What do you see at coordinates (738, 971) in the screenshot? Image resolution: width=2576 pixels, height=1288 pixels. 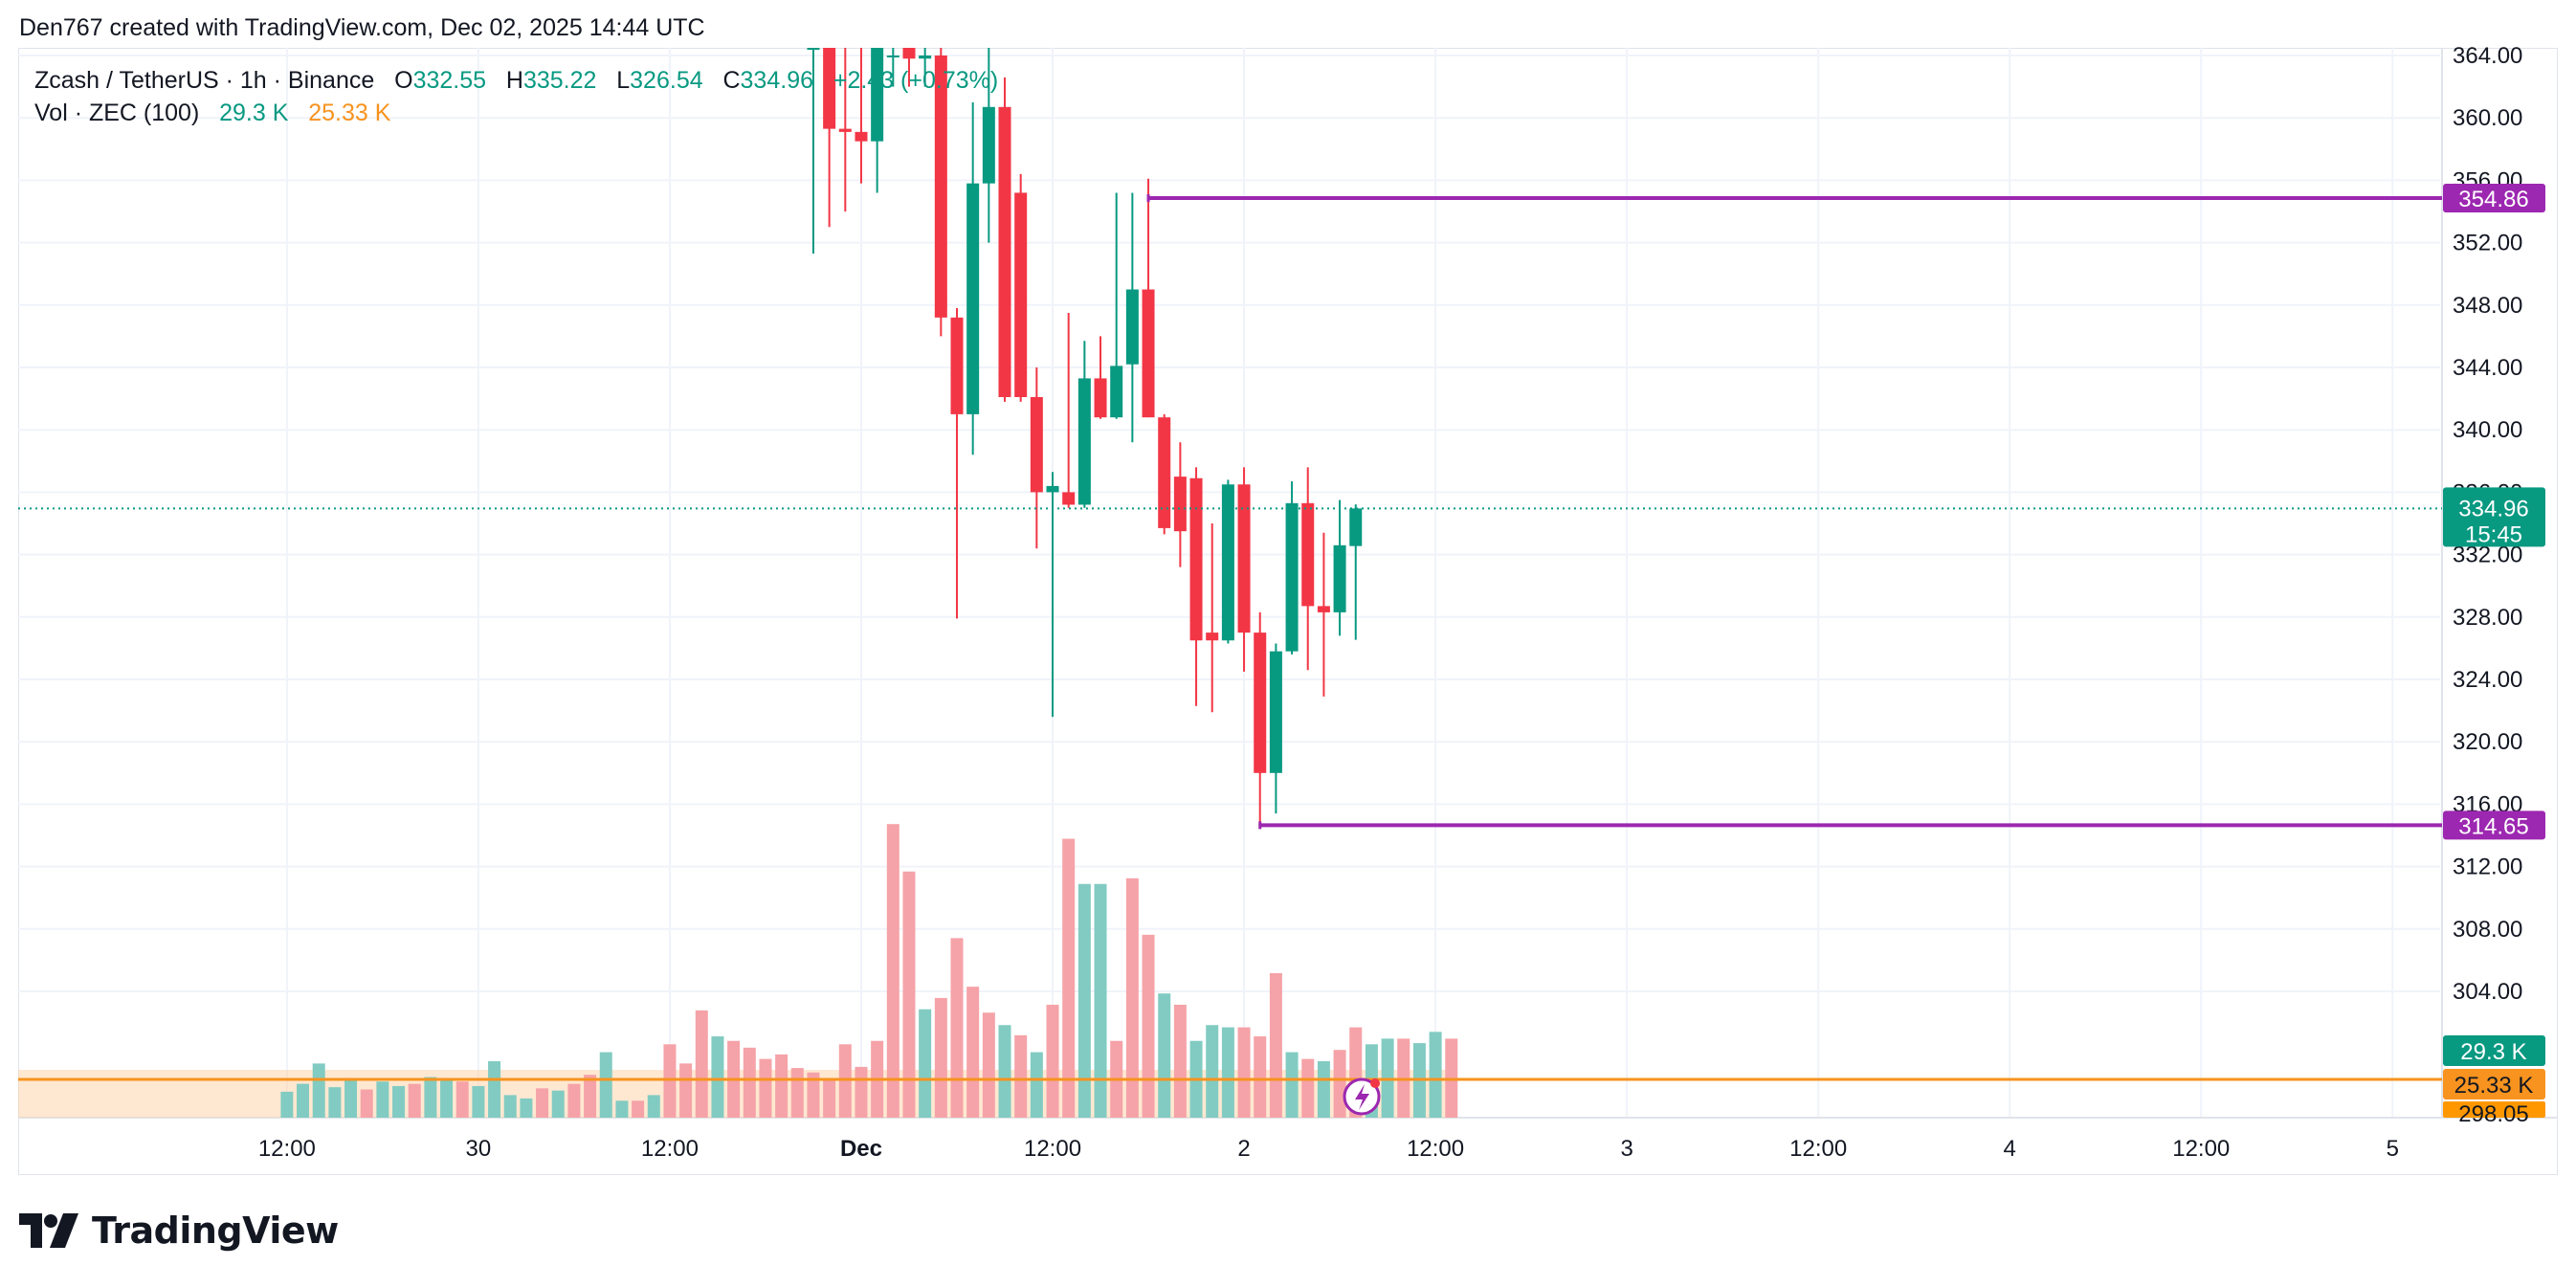 I see `volume-pane` at bounding box center [738, 971].